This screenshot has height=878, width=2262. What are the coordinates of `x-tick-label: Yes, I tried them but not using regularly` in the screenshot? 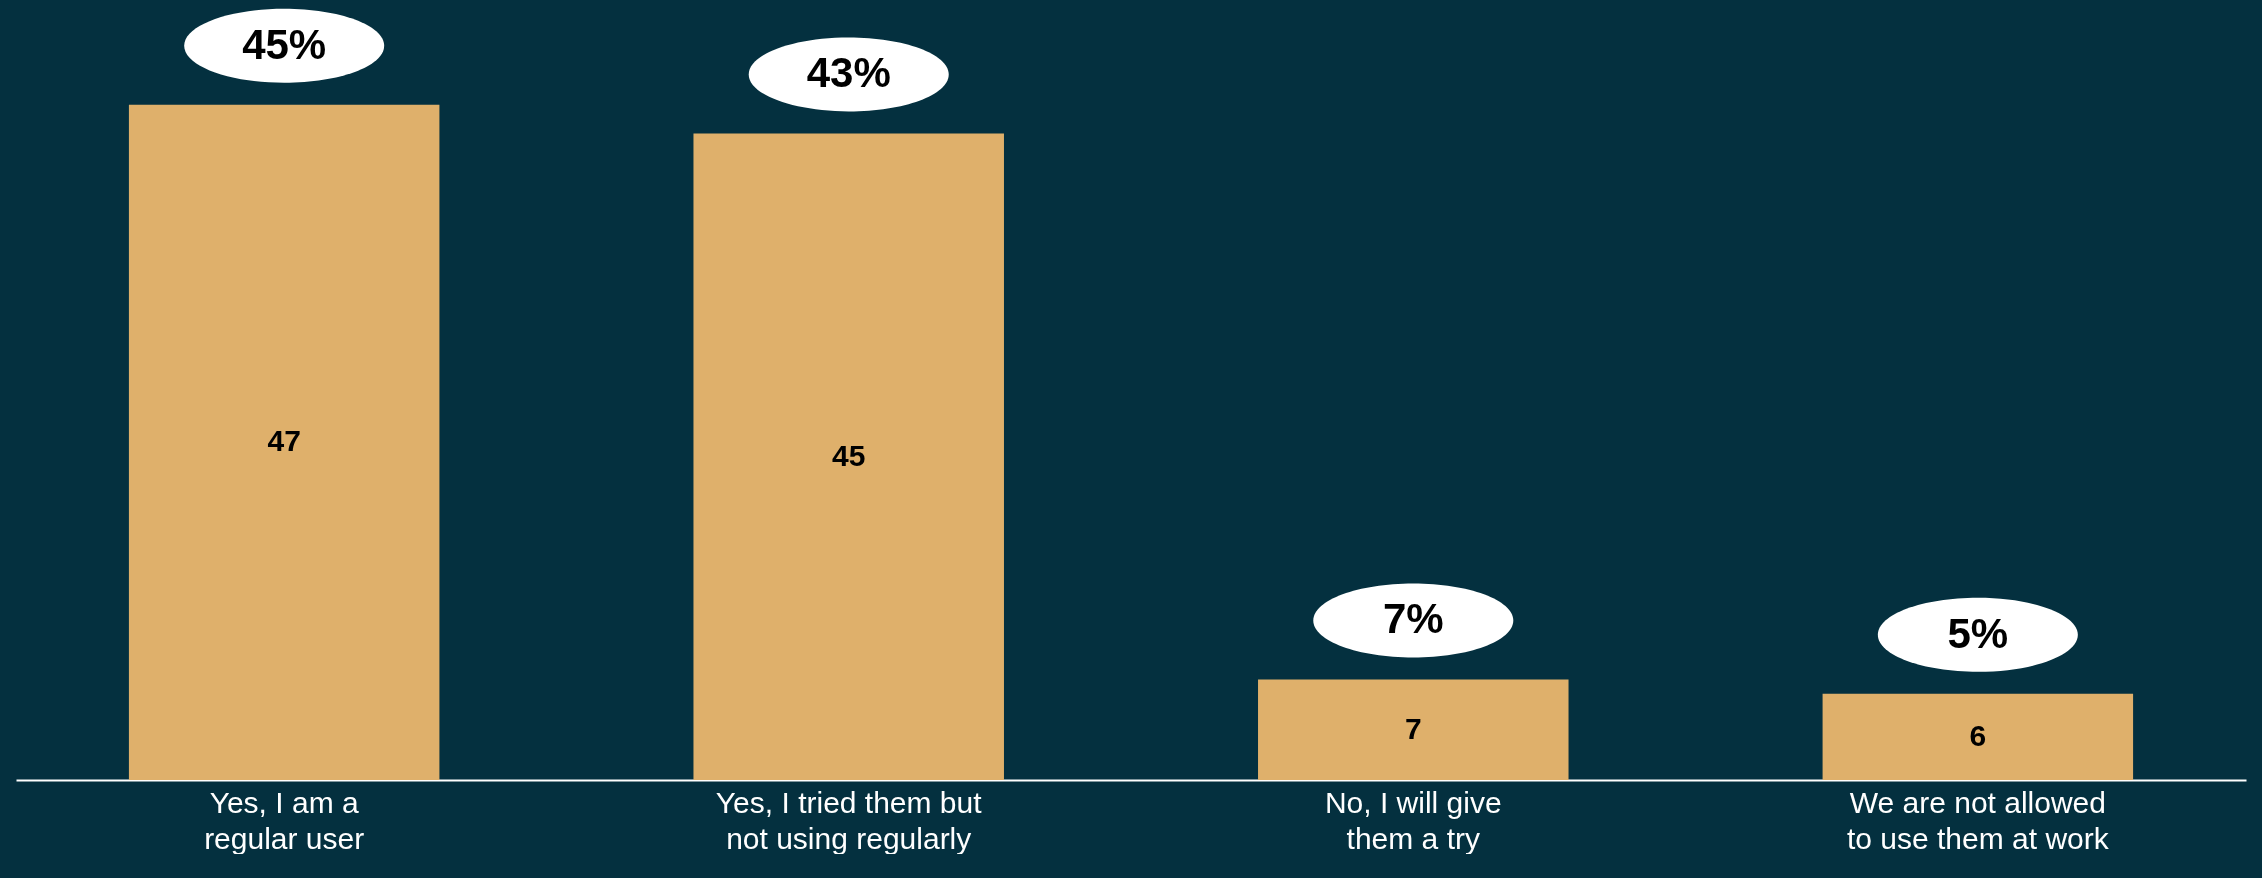 It's located at (849, 820).